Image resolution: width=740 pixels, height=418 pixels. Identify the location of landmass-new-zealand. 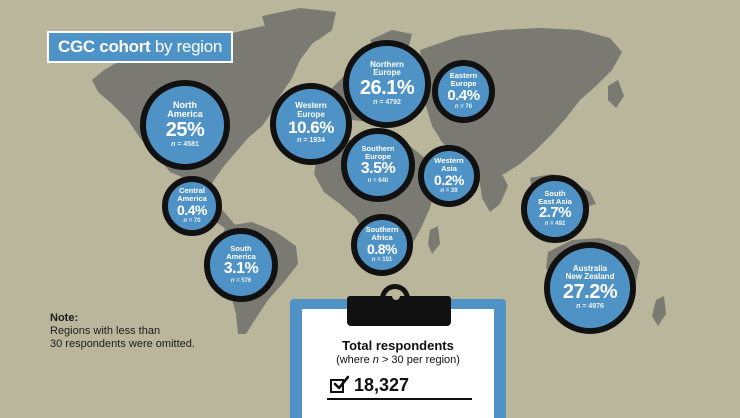
(659, 311).